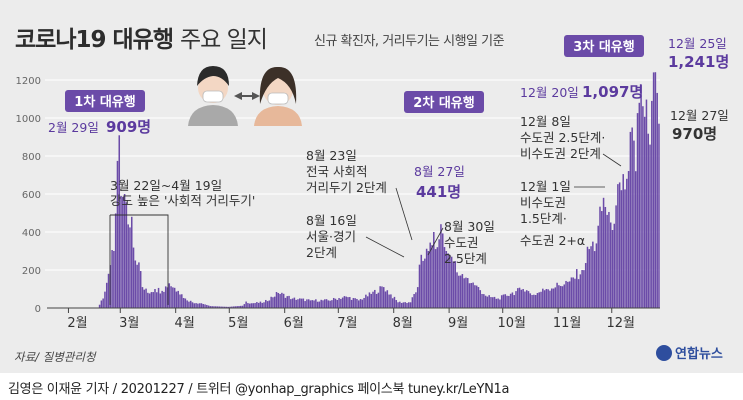 This screenshot has width=743, height=400. Describe the element at coordinates (435, 241) in the screenshot. I see `aug30-leader` at that location.